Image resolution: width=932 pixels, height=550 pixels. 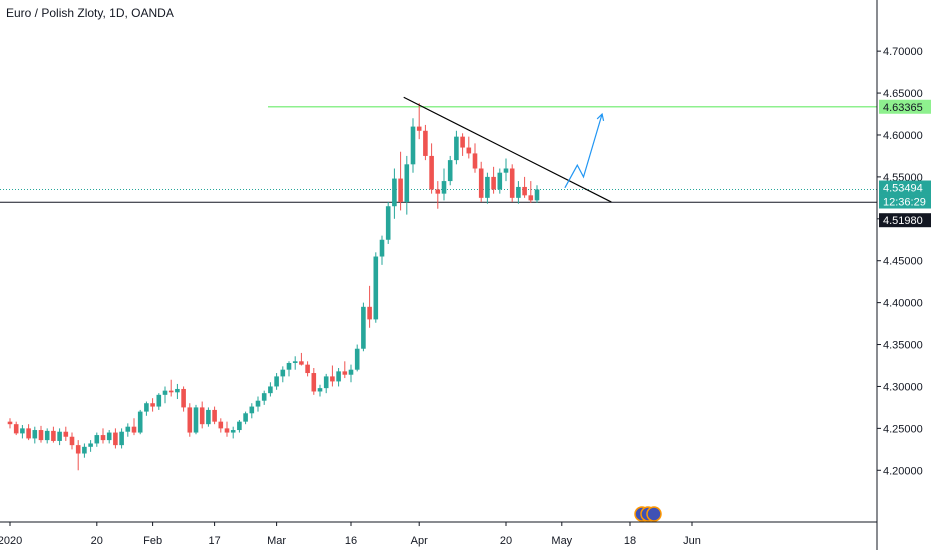 I want to click on price-tags: 4.63365 4.53494 12:36:29 4.51980, so click(x=905, y=163).